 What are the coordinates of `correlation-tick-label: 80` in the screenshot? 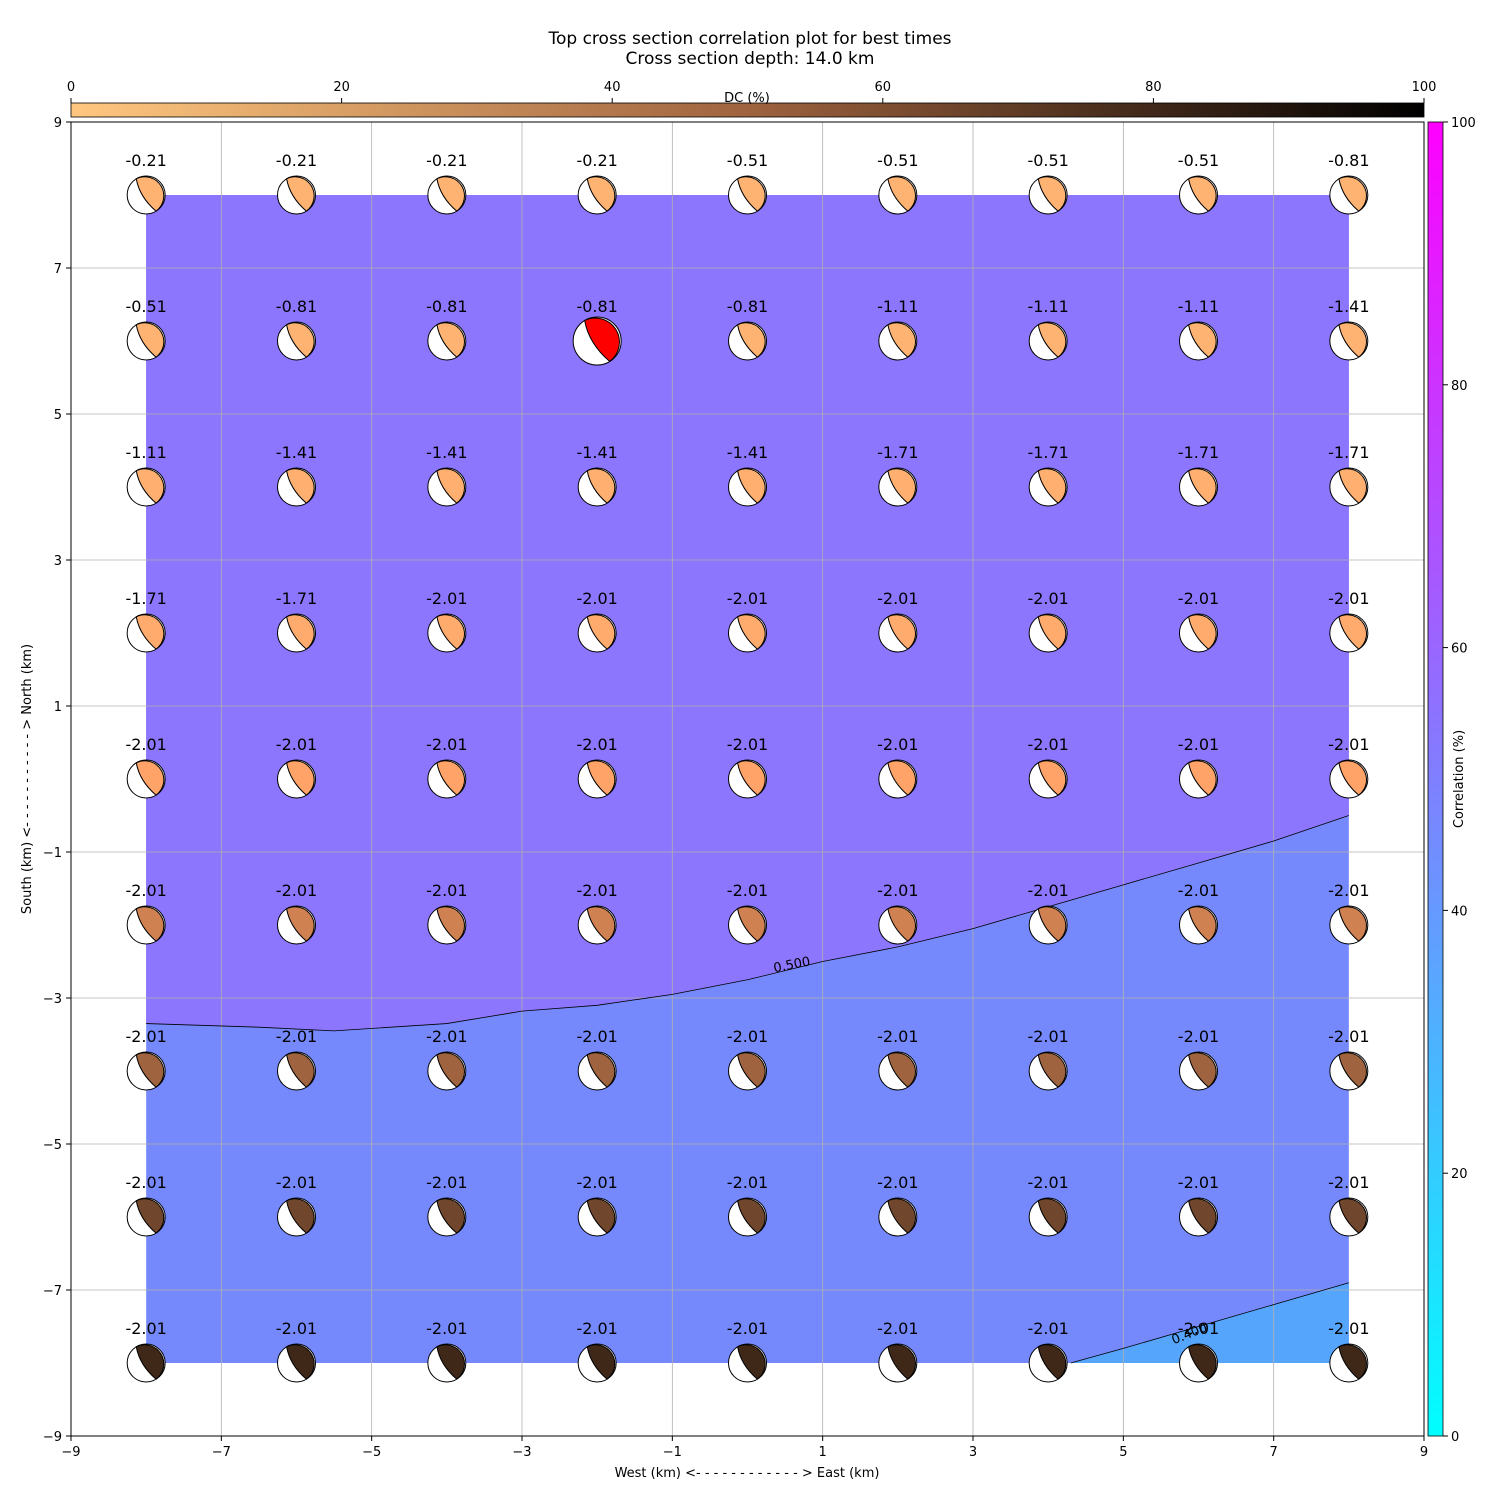 It's located at (1459, 386).